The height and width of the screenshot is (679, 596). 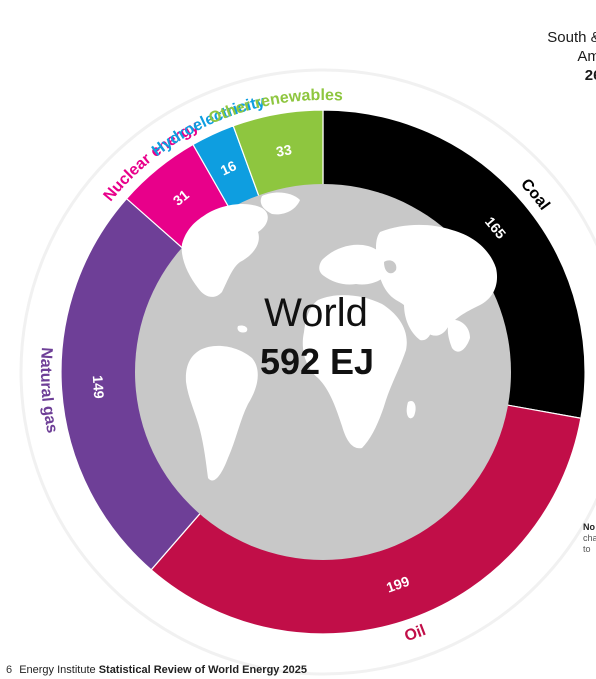 I want to click on footer-publisher: Energy Institute, so click(x=57, y=670).